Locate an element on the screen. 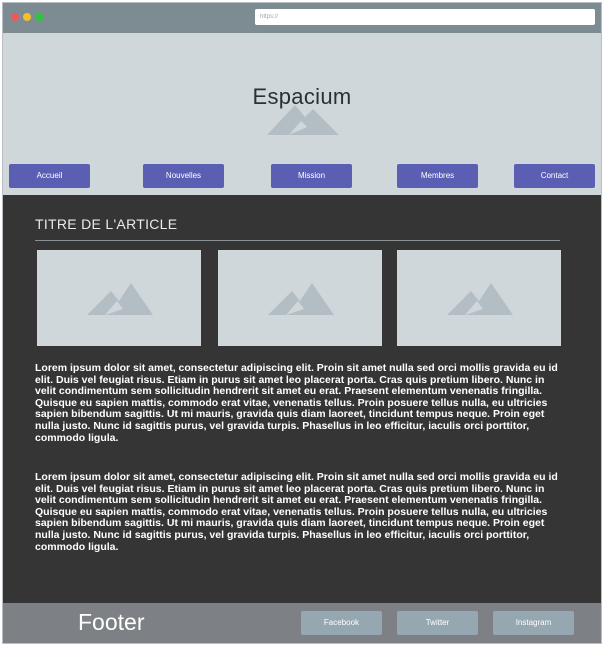  window-close-dot is located at coordinates (15, 17).